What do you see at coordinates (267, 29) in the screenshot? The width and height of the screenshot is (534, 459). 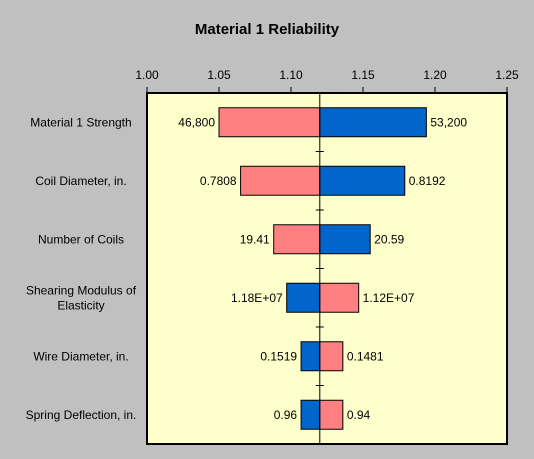 I see `chart-title: Material 1 Reliability` at bounding box center [267, 29].